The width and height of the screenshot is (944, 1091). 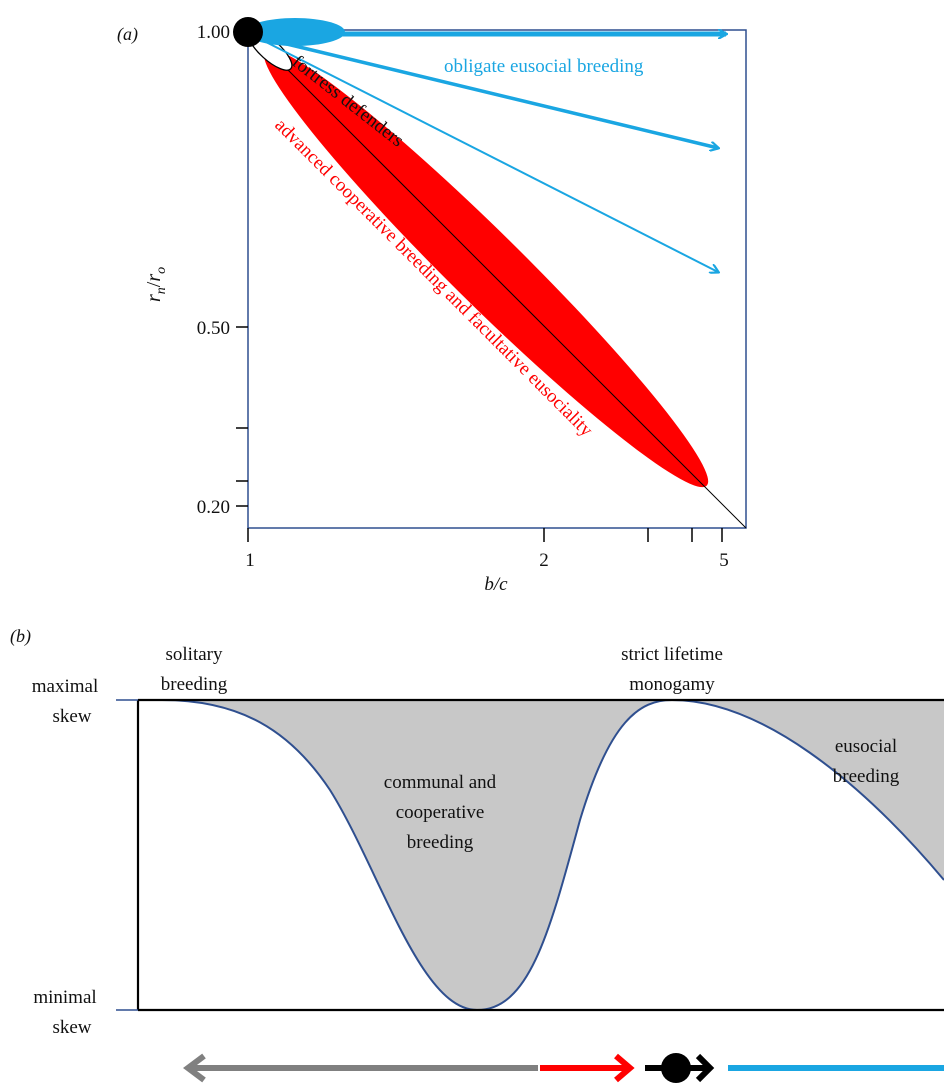 What do you see at coordinates (489, 155) in the screenshot?
I see `arrow-obligate-low` at bounding box center [489, 155].